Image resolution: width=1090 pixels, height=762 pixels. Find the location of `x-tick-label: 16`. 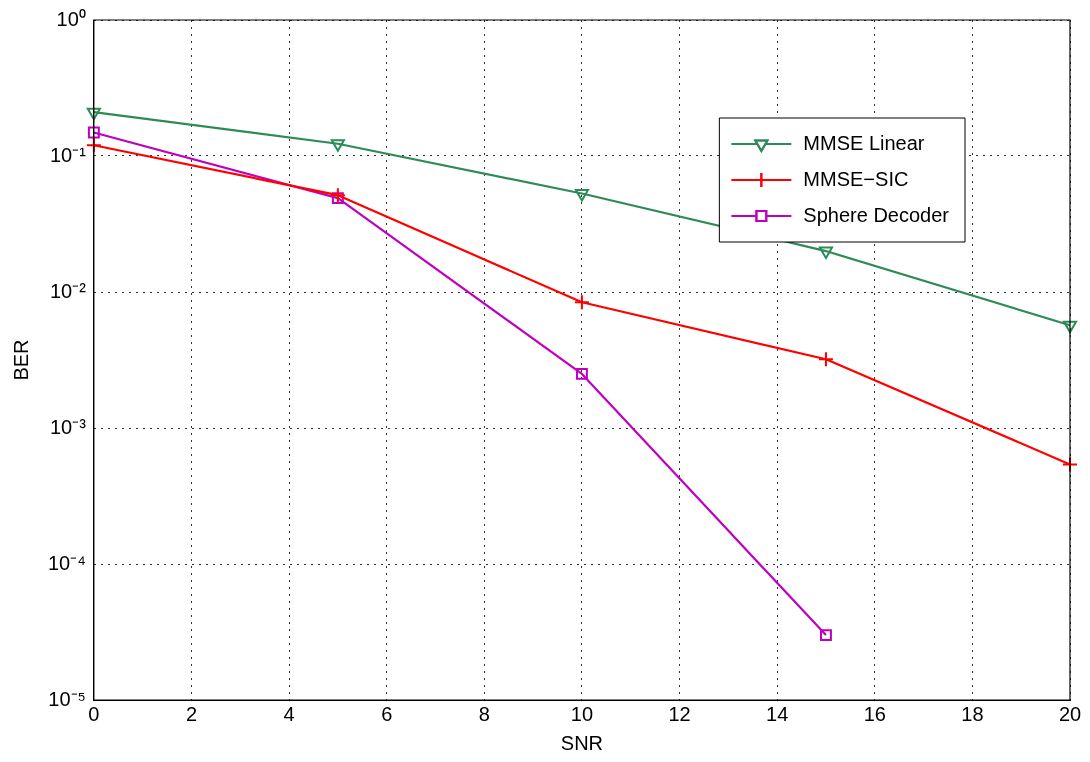

x-tick-label: 16 is located at coordinates (874, 713).